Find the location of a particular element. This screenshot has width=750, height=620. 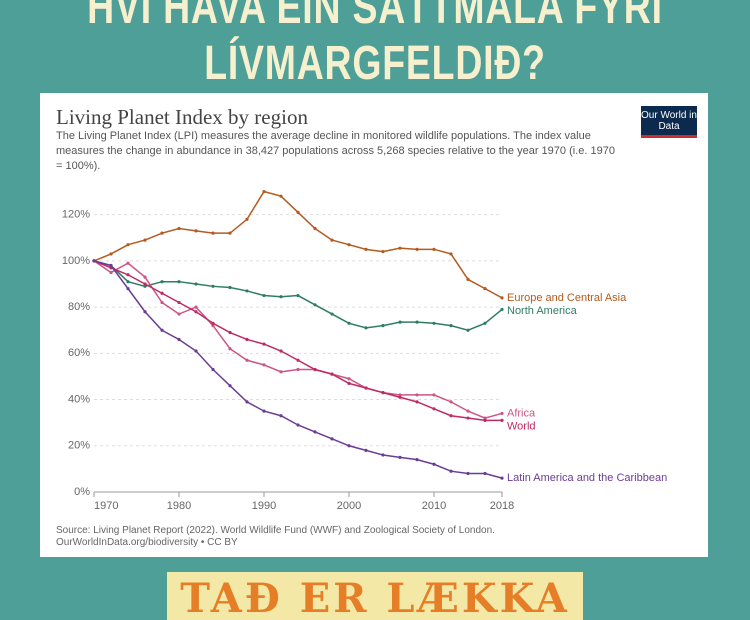

y-tick-label: 100% is located at coordinates (76, 261).